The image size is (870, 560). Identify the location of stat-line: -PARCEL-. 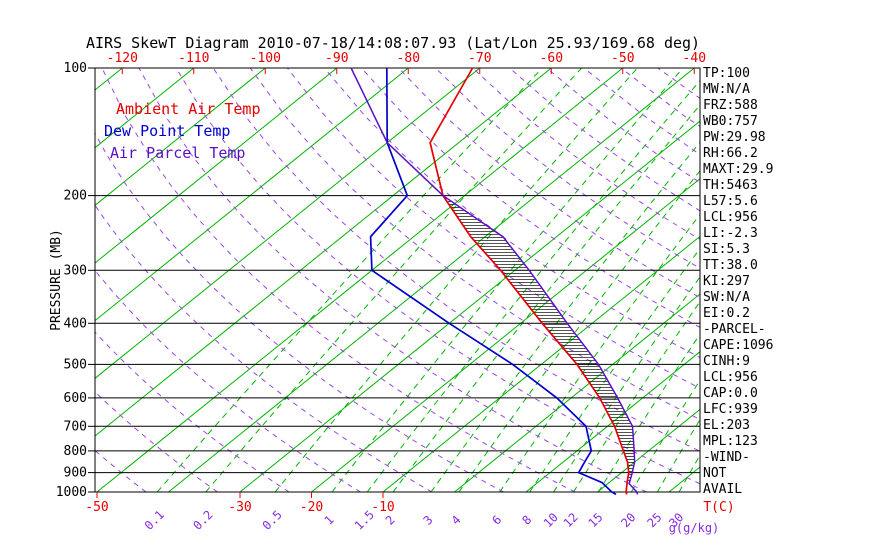
(734, 329).